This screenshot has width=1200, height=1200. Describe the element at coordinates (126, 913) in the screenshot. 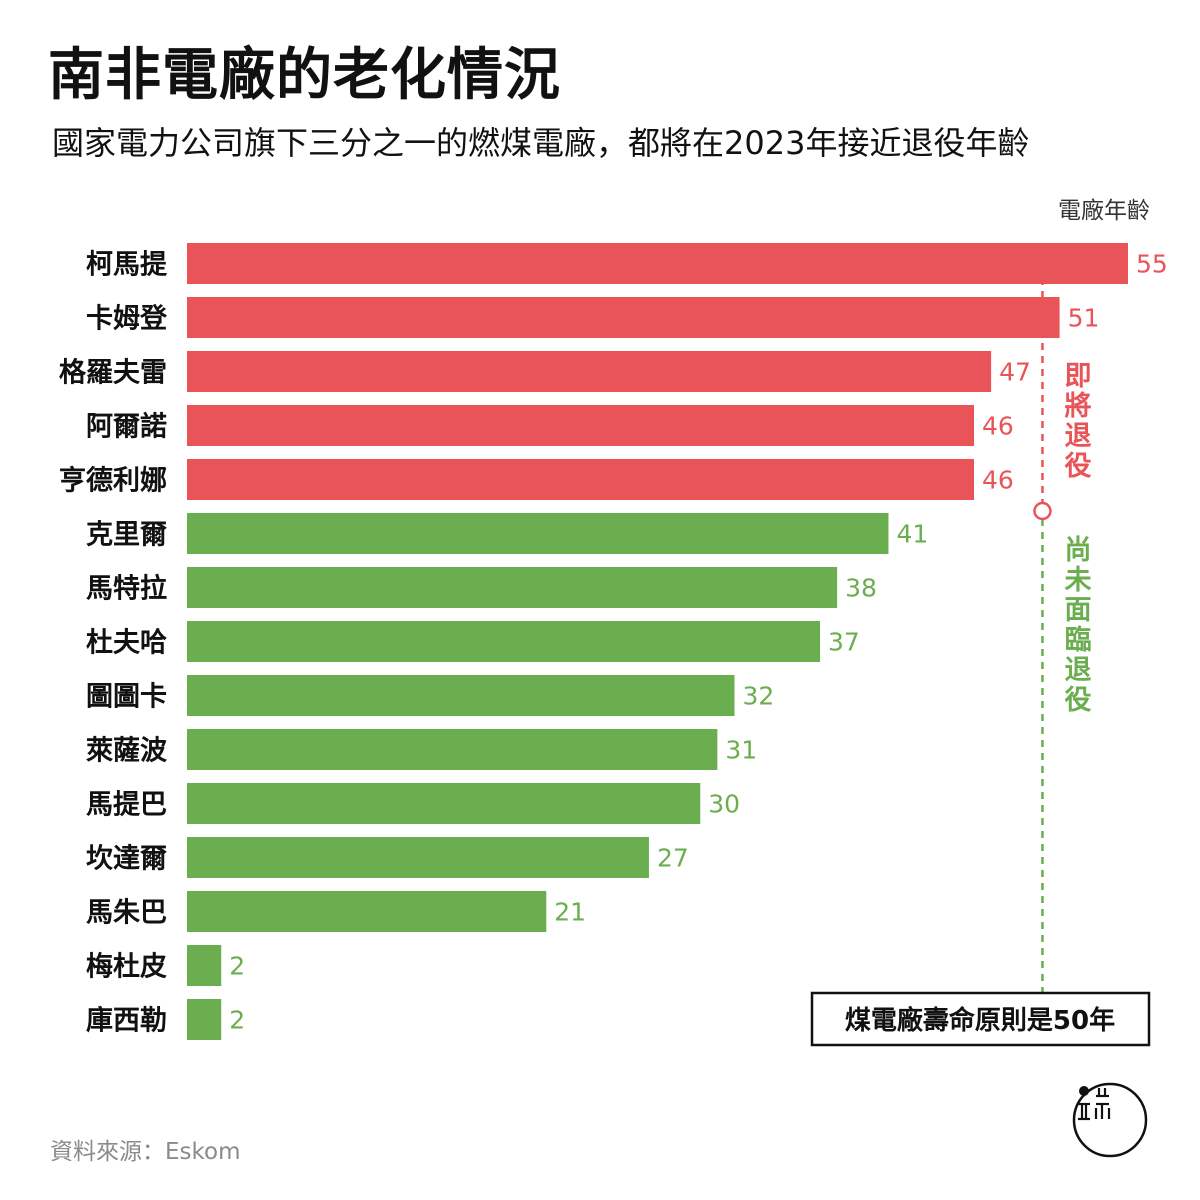

I see `category-label: 馬朱巴` at that location.